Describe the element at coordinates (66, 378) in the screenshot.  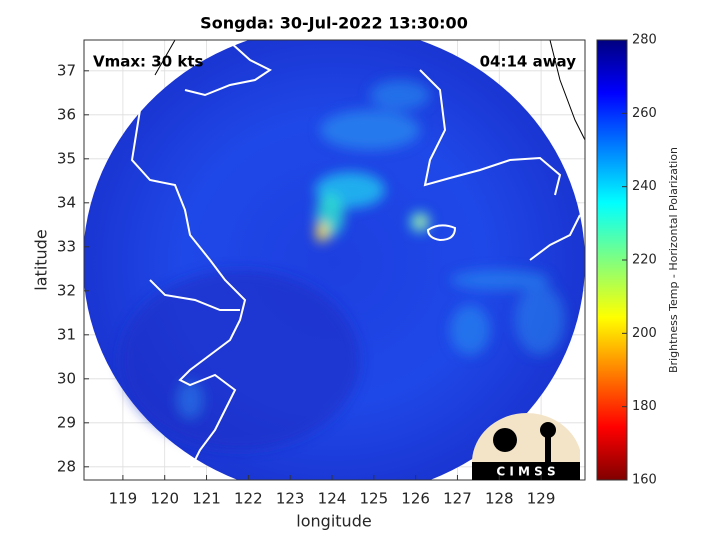
I see `y-tick-label: 30` at that location.